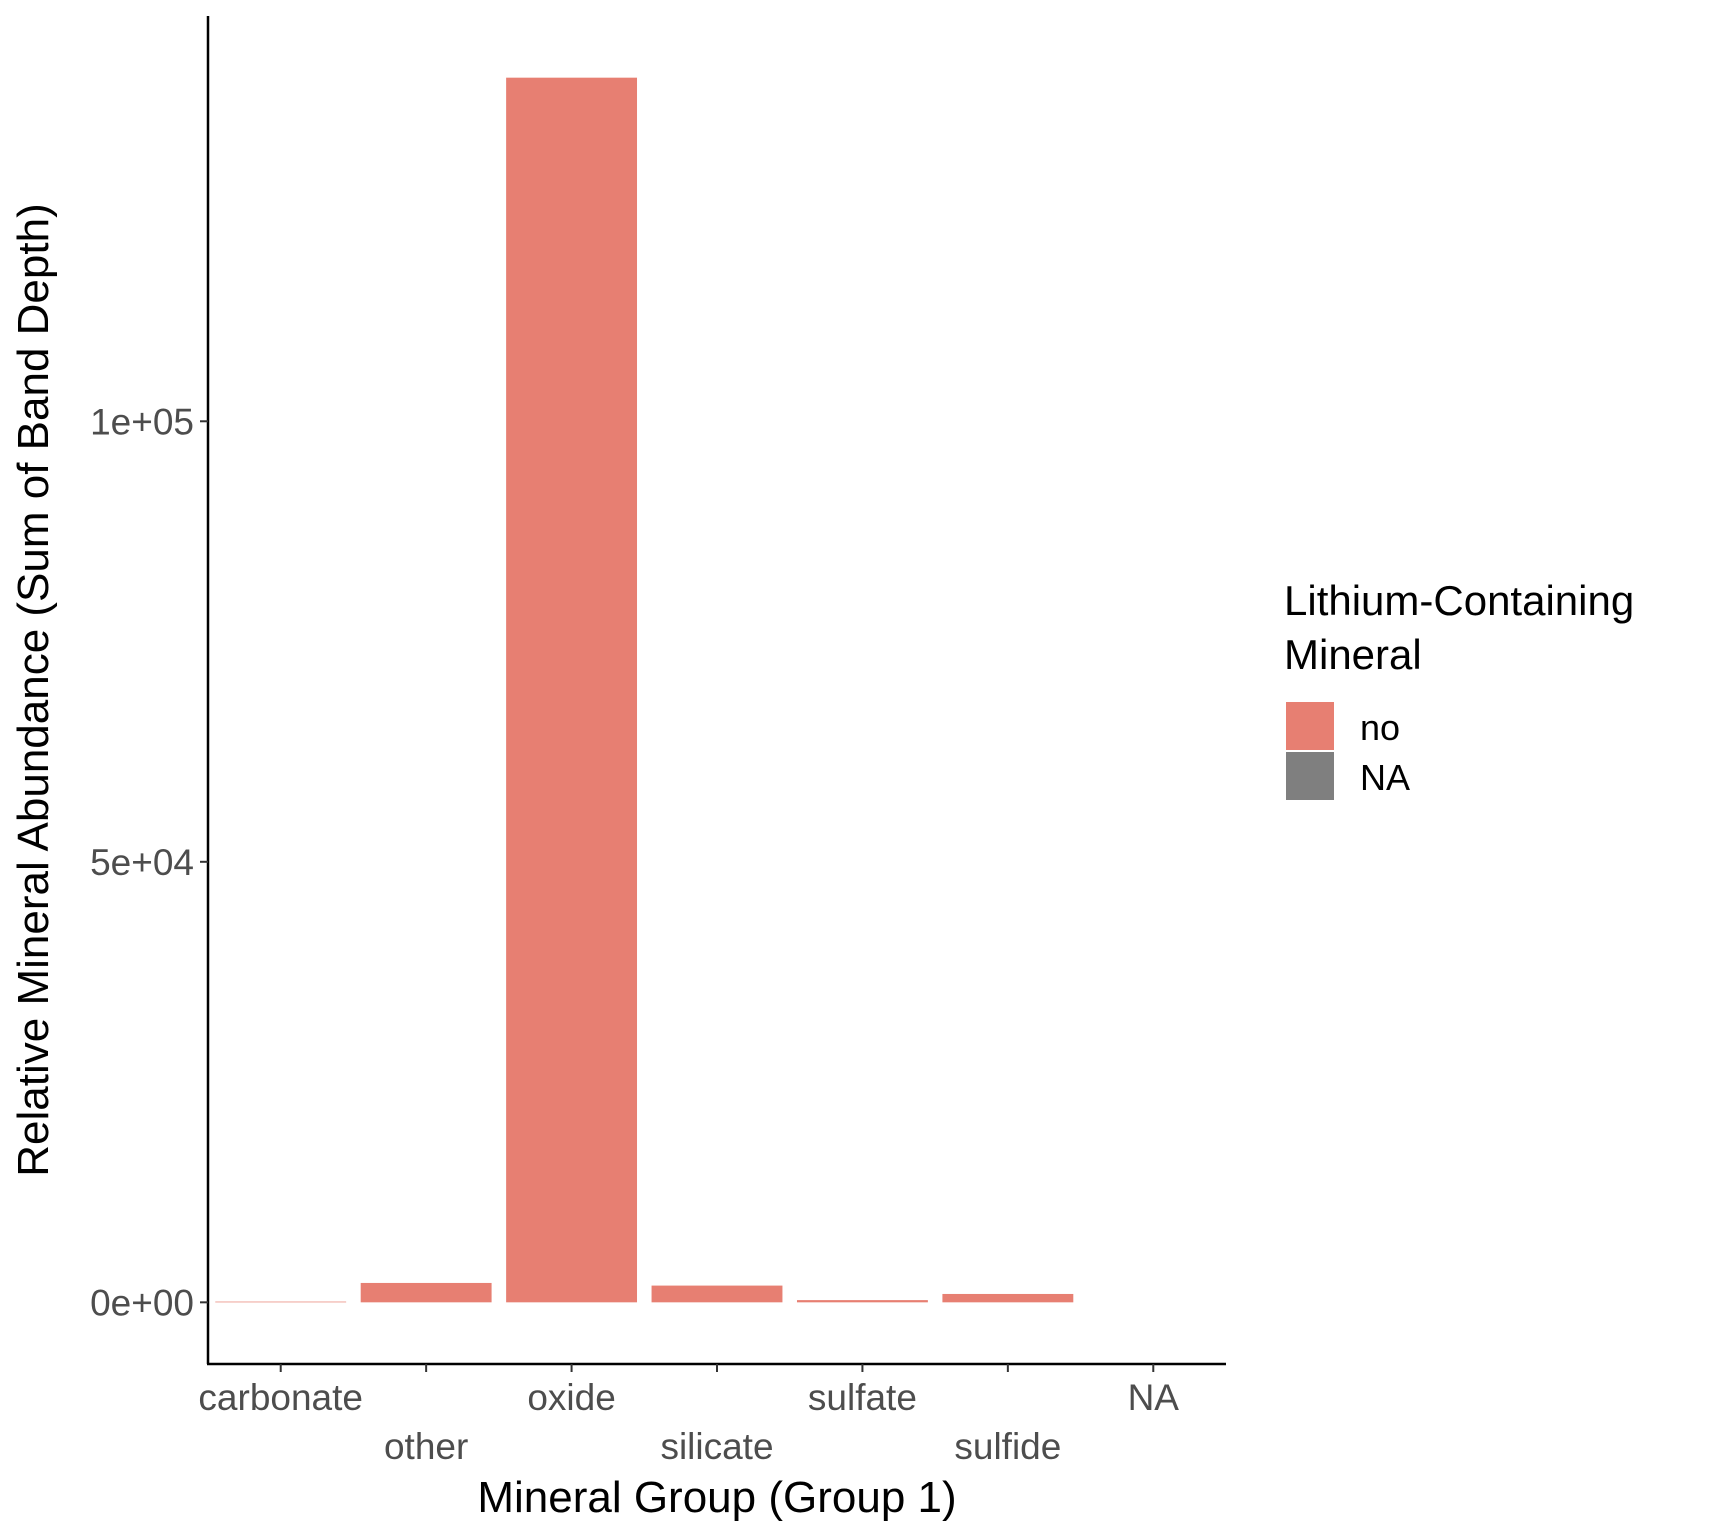  Describe the element at coordinates (1008, 1298) in the screenshot. I see `bar-sulfide` at that location.